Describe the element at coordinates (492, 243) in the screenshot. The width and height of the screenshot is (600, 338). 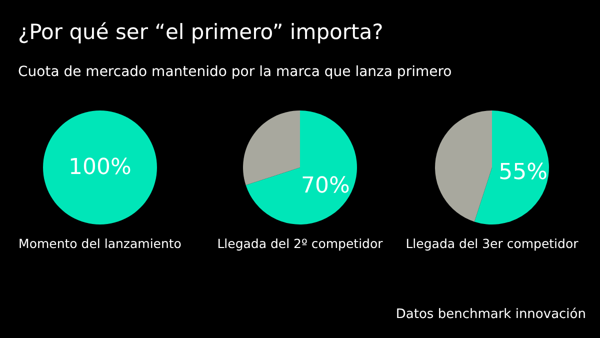
I see `text: Llegada del 3er competidor` at that location.